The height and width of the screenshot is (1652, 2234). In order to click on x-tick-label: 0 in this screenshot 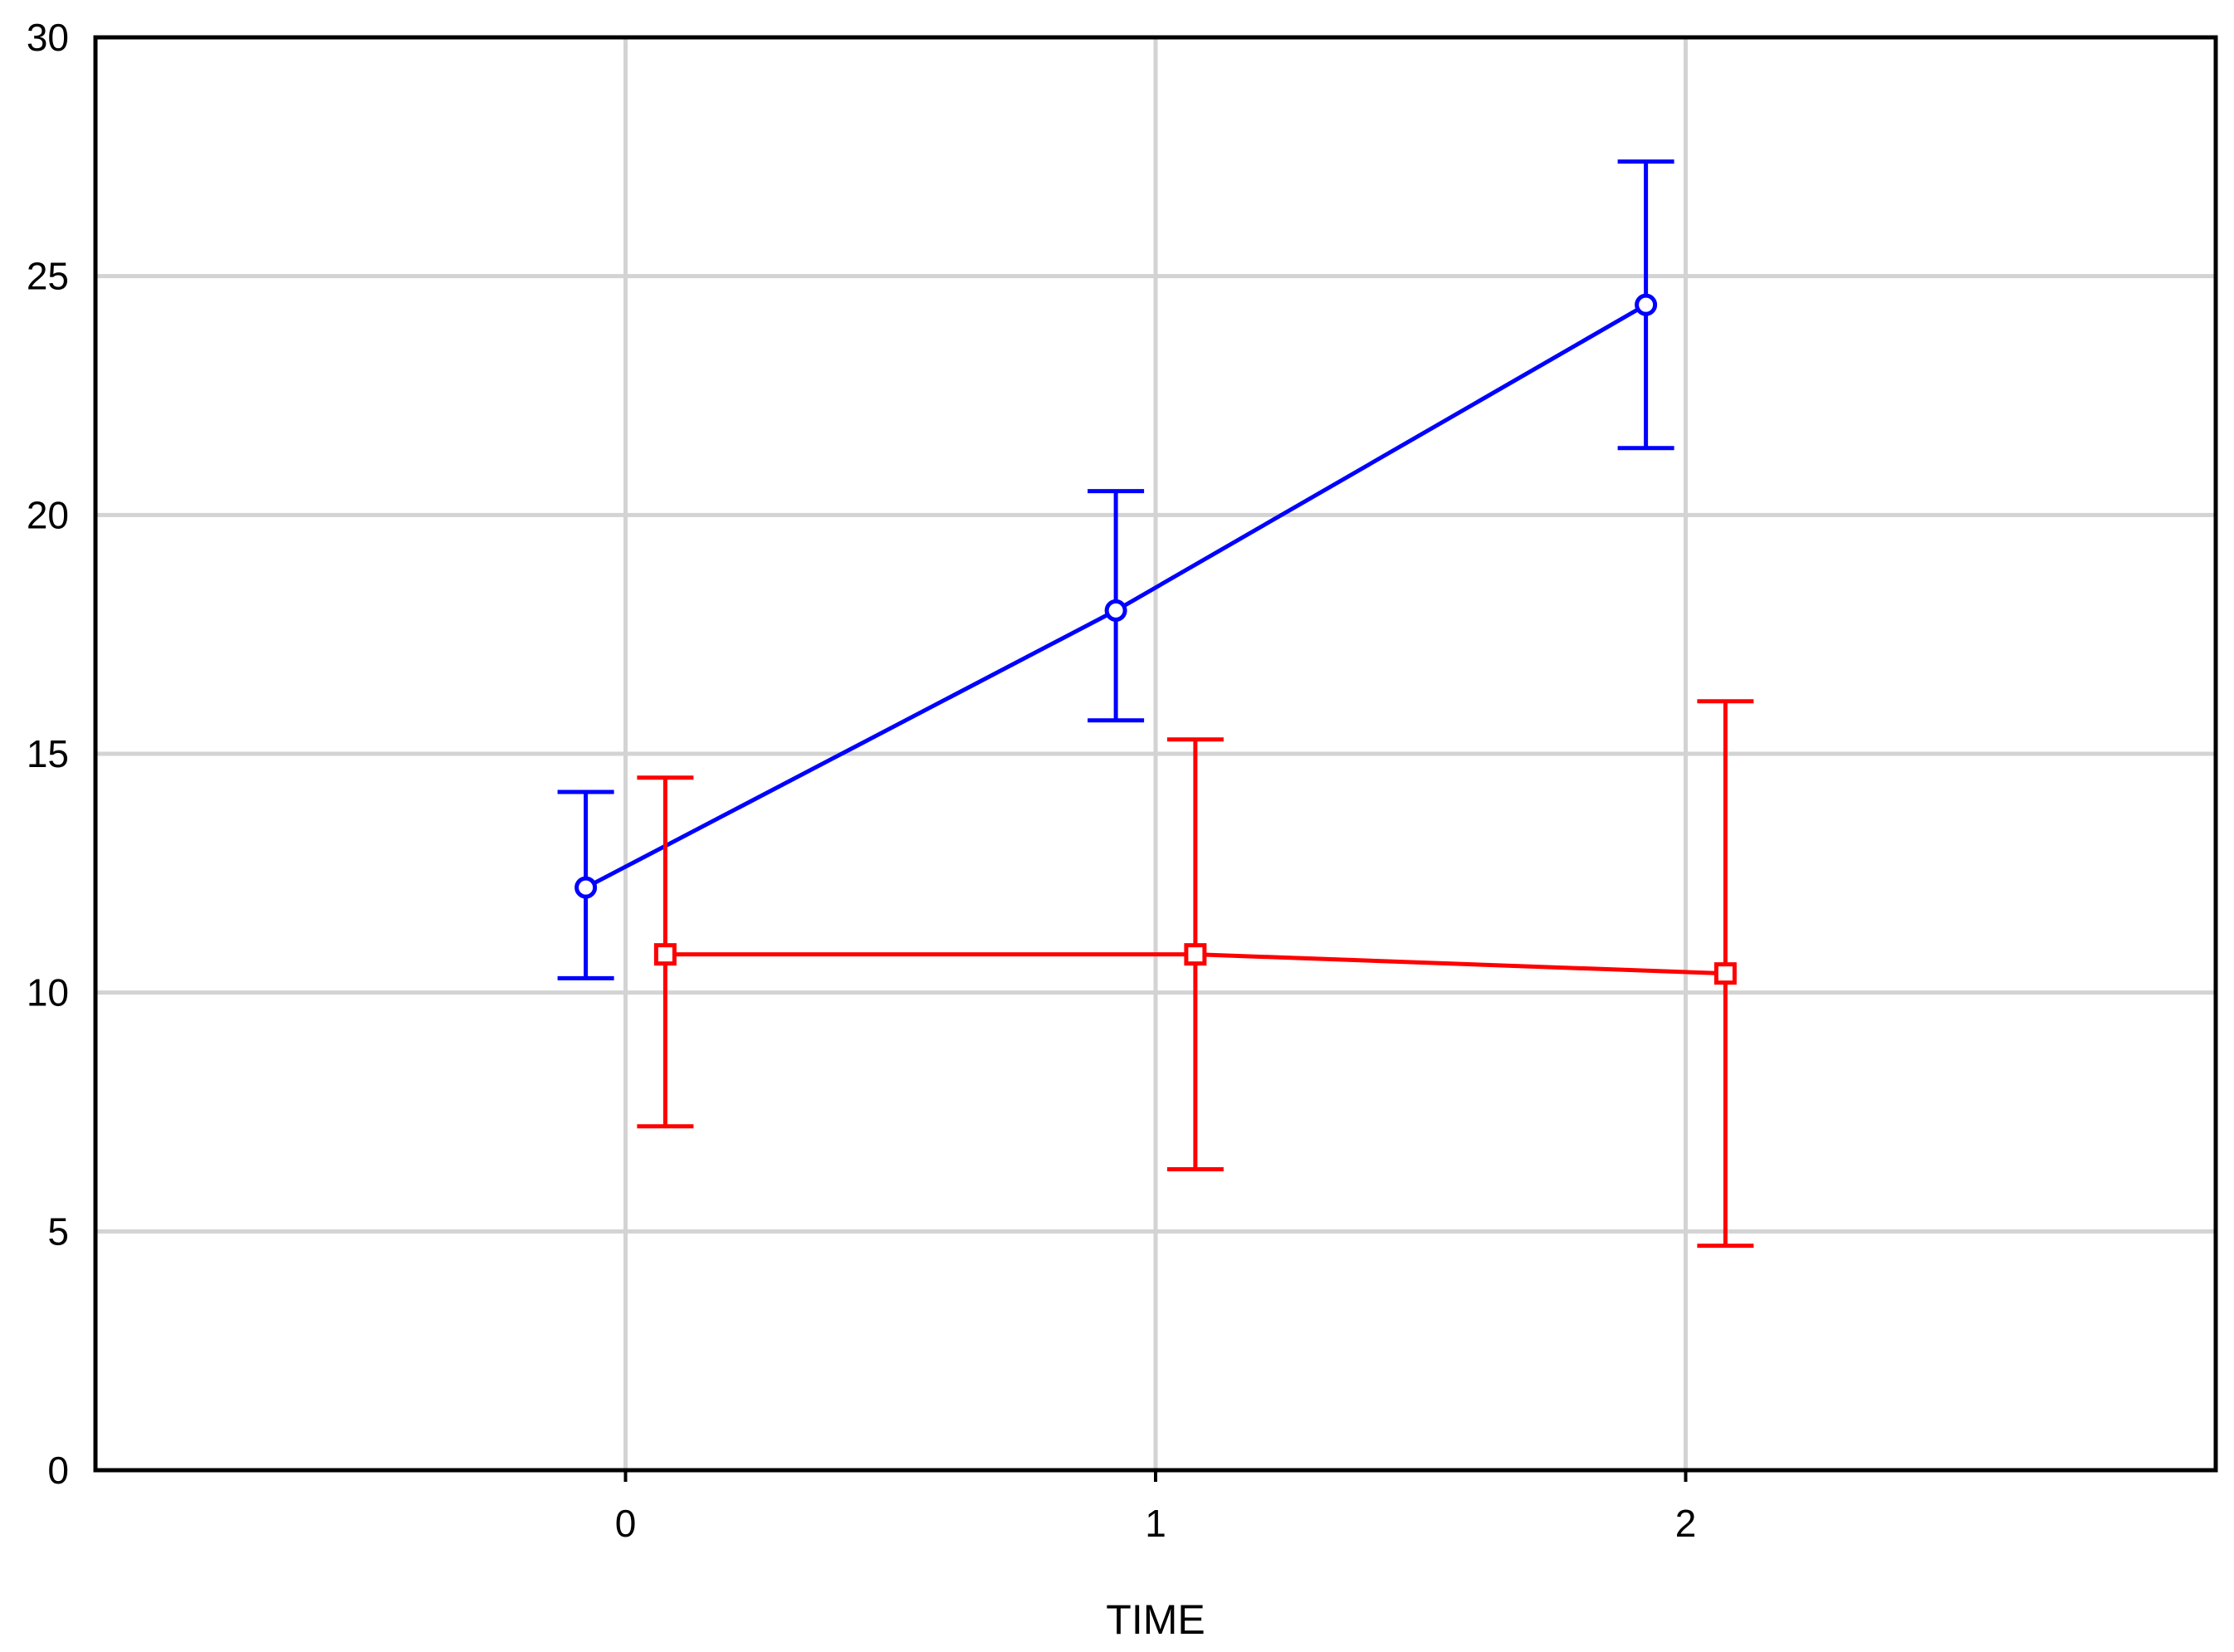, I will do `click(626, 1523)`.